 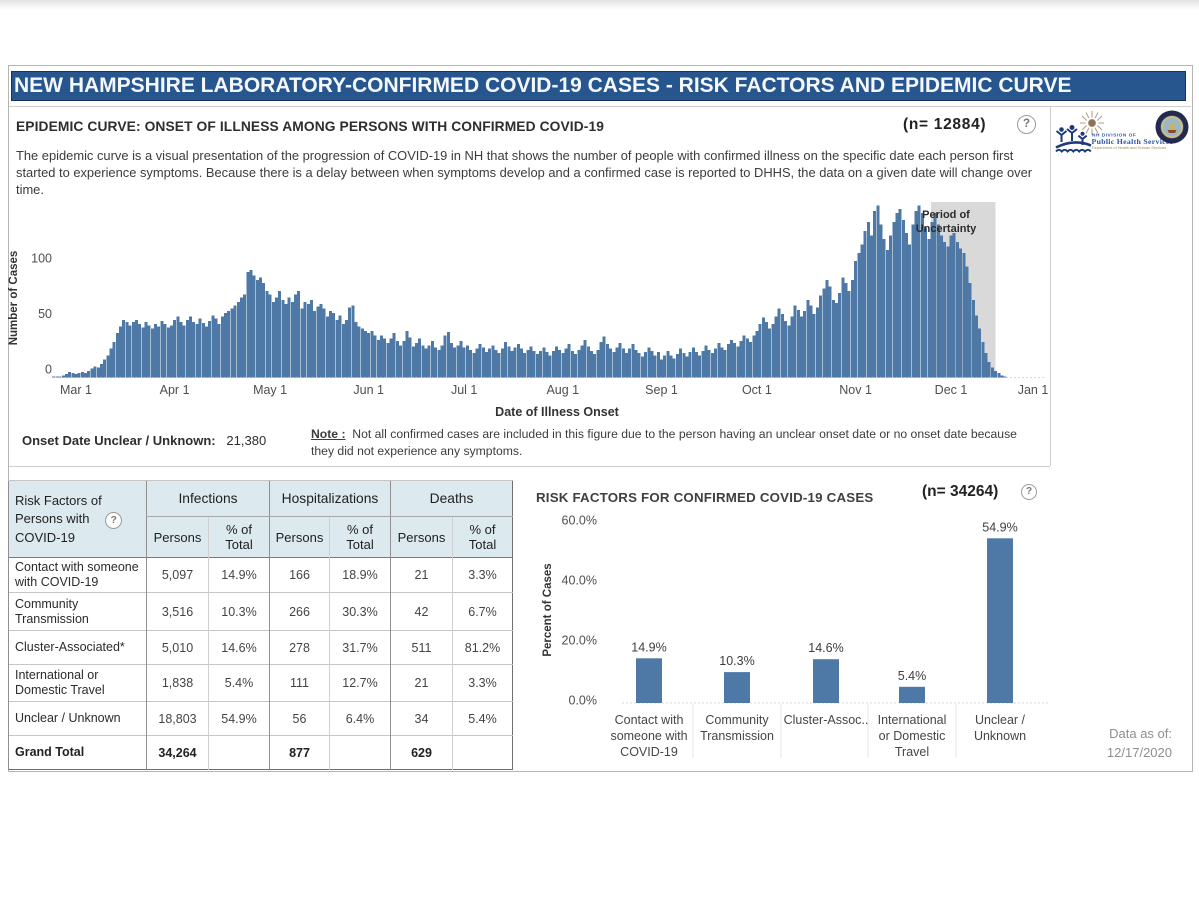 What do you see at coordinates (76, 390) in the screenshot?
I see `svg-text: Mar 1` at bounding box center [76, 390].